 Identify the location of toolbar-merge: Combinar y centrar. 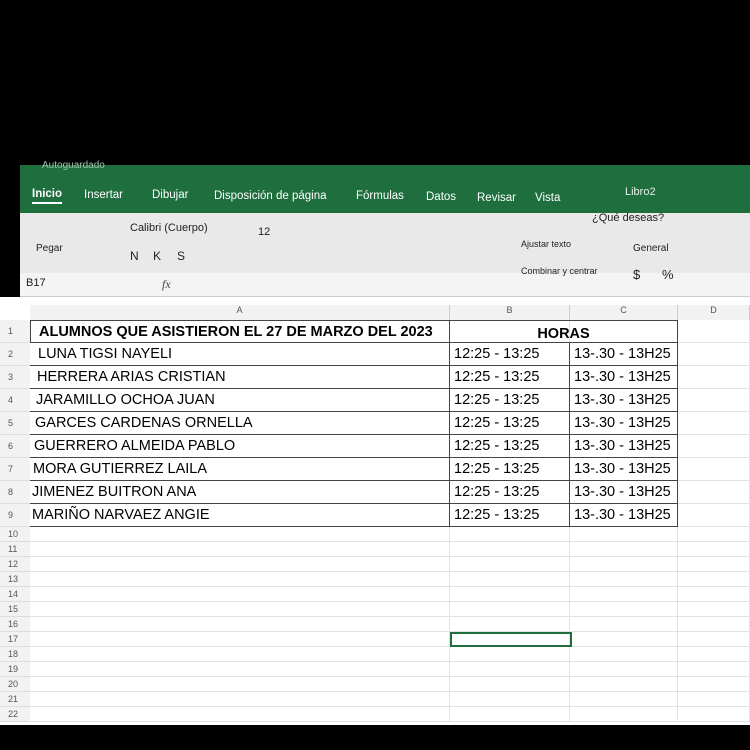
(559, 271).